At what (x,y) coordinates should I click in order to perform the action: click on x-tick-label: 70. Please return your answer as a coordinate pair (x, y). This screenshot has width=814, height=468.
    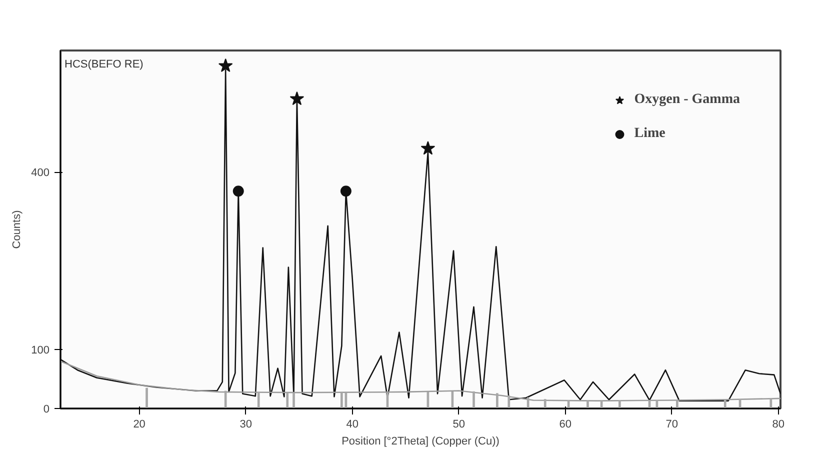
    Looking at the image, I should click on (672, 424).